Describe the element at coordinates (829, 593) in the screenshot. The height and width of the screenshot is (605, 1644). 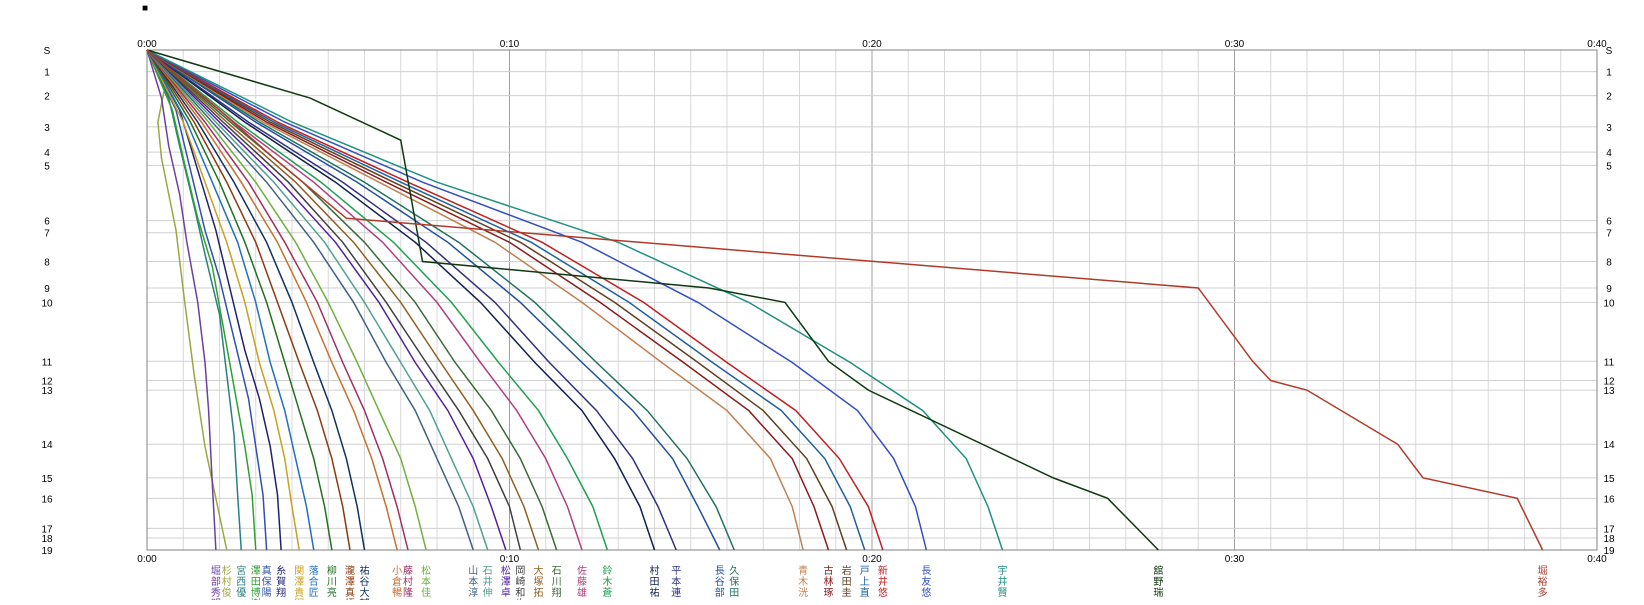
I see `series-name-char: 琢` at that location.